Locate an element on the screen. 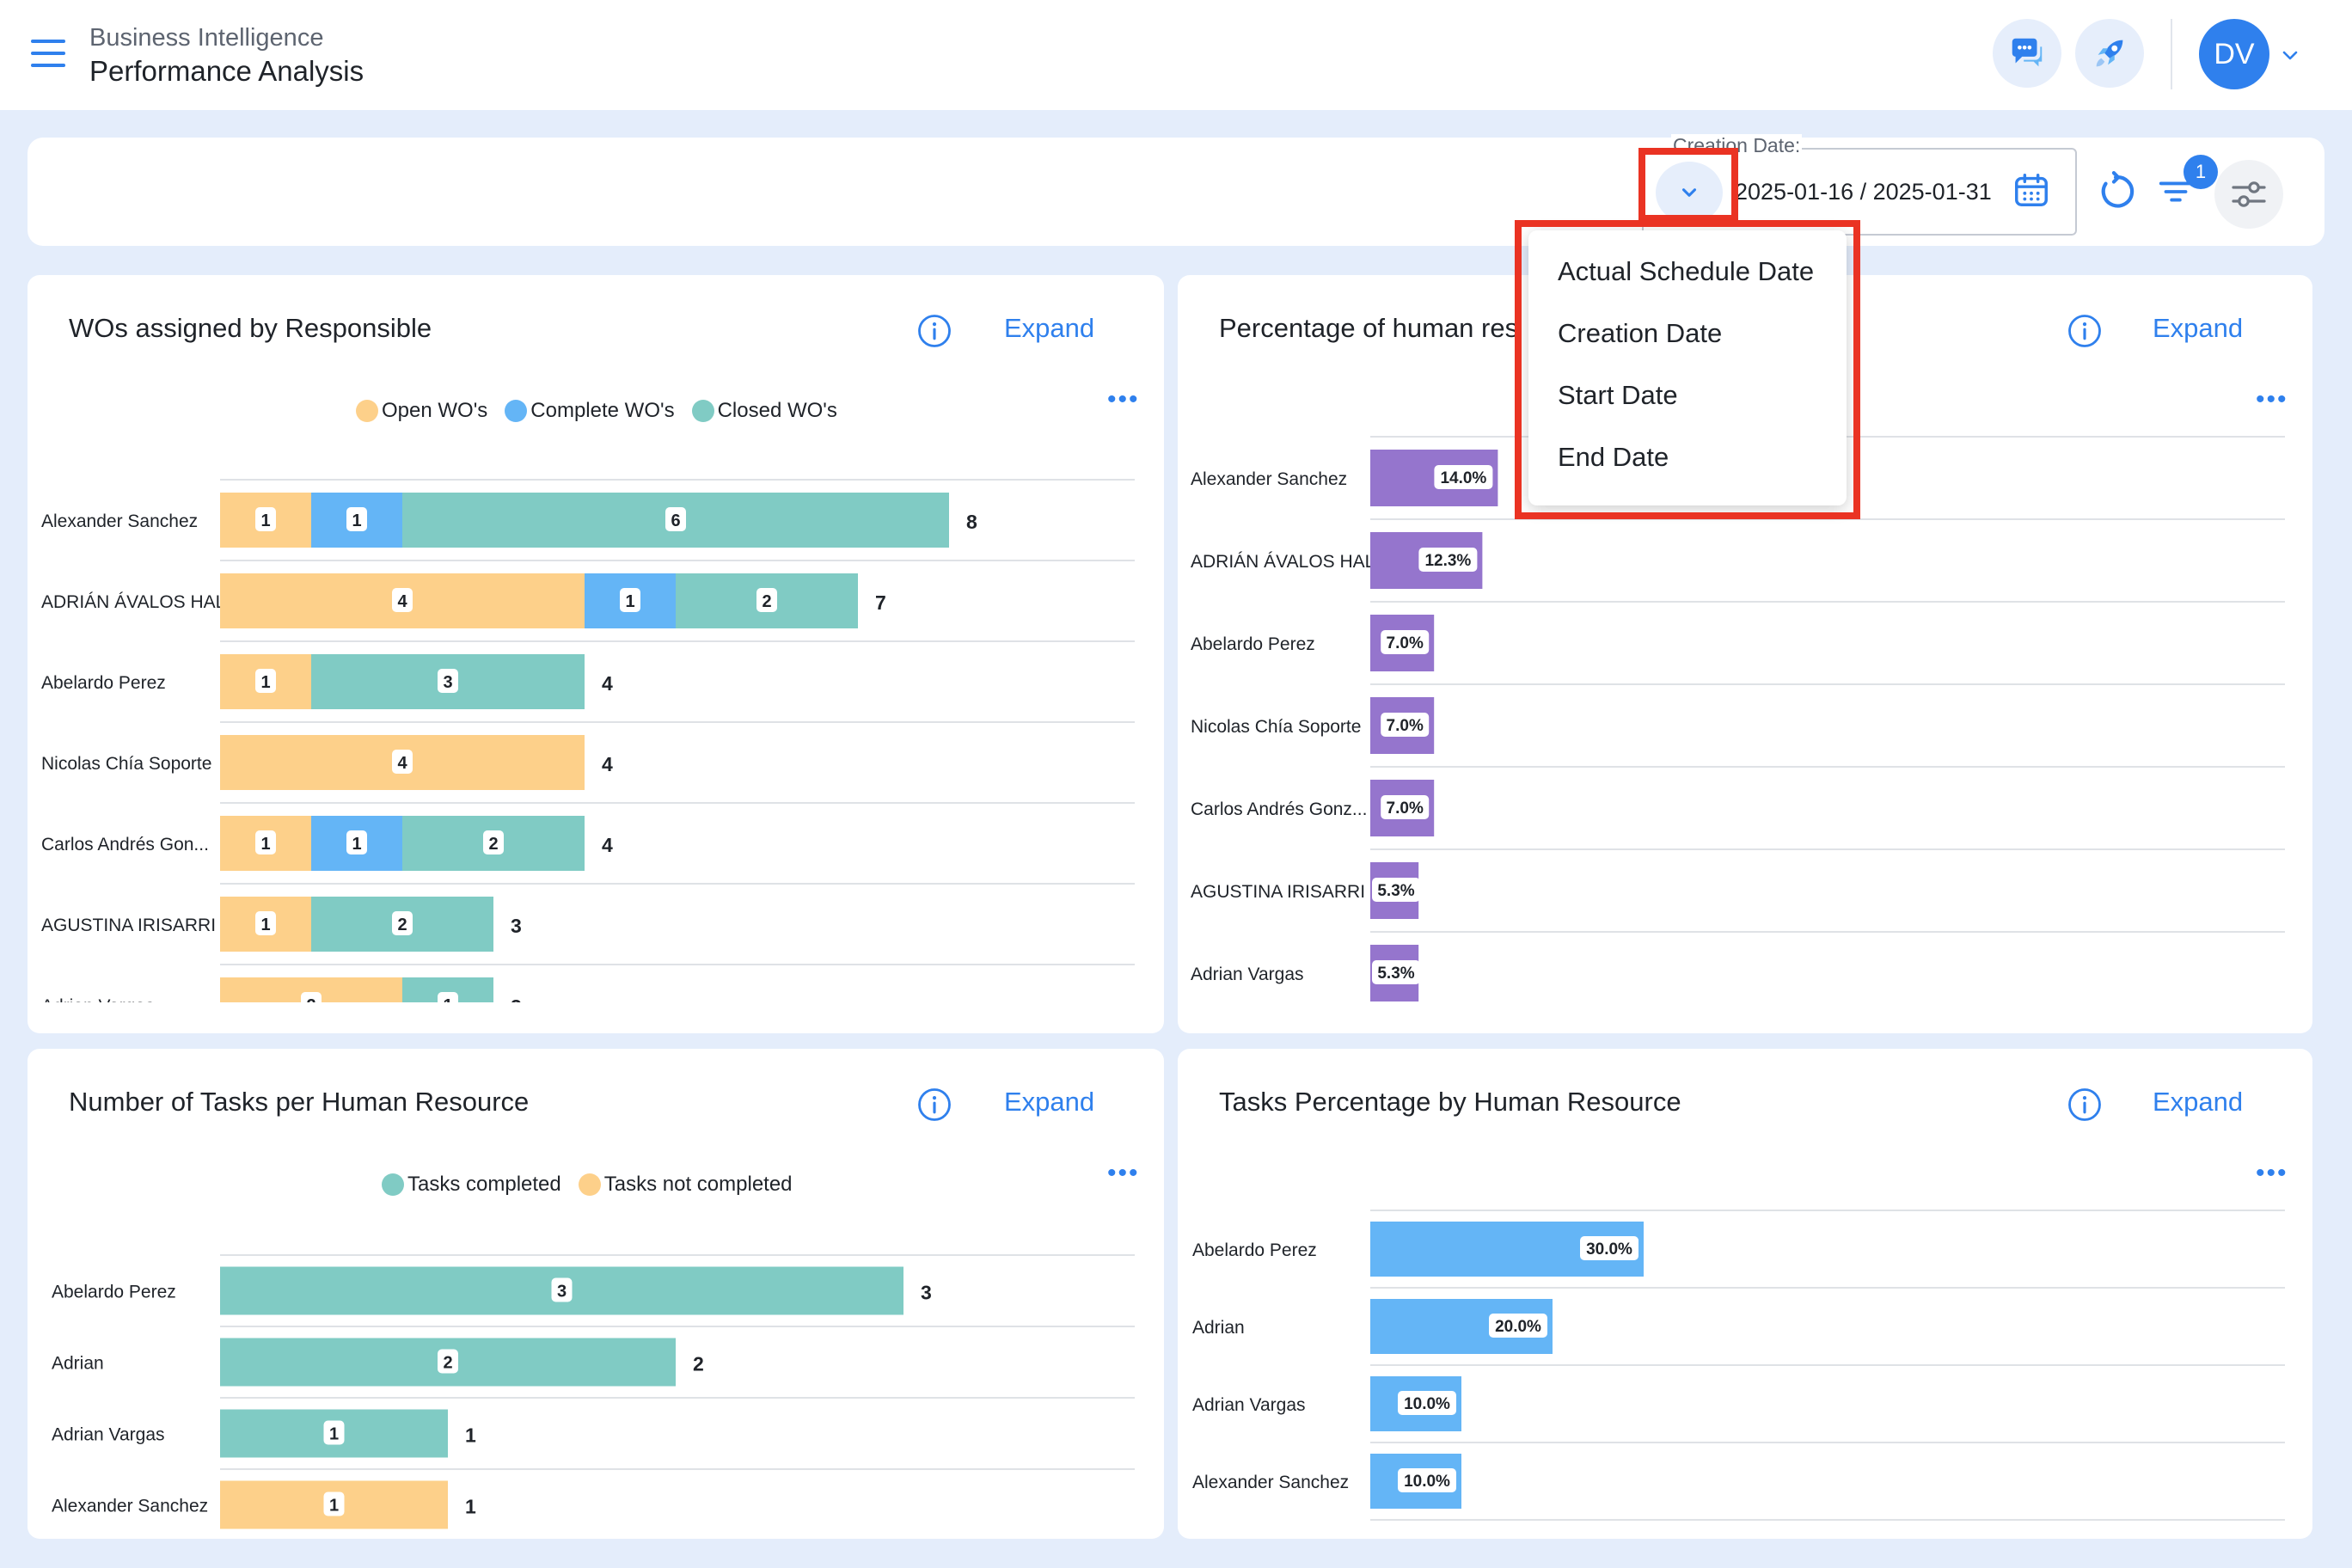 This screenshot has width=2352, height=1568. chevron-down-icon is located at coordinates (2290, 55).